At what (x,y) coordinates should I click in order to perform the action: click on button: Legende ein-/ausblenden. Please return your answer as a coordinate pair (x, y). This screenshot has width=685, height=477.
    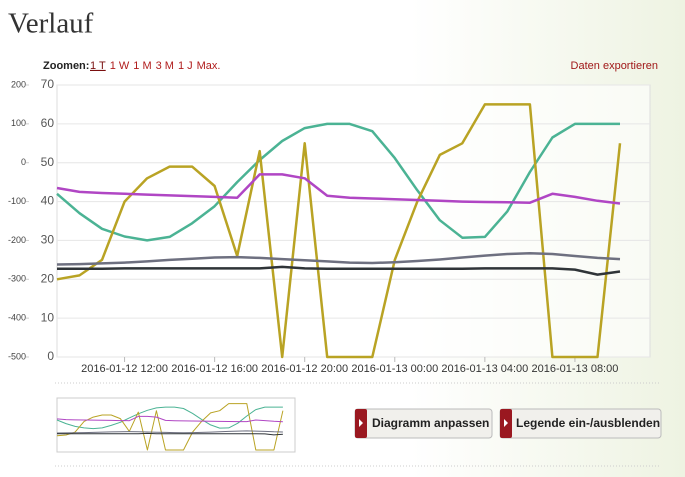
    Looking at the image, I should click on (580, 423).